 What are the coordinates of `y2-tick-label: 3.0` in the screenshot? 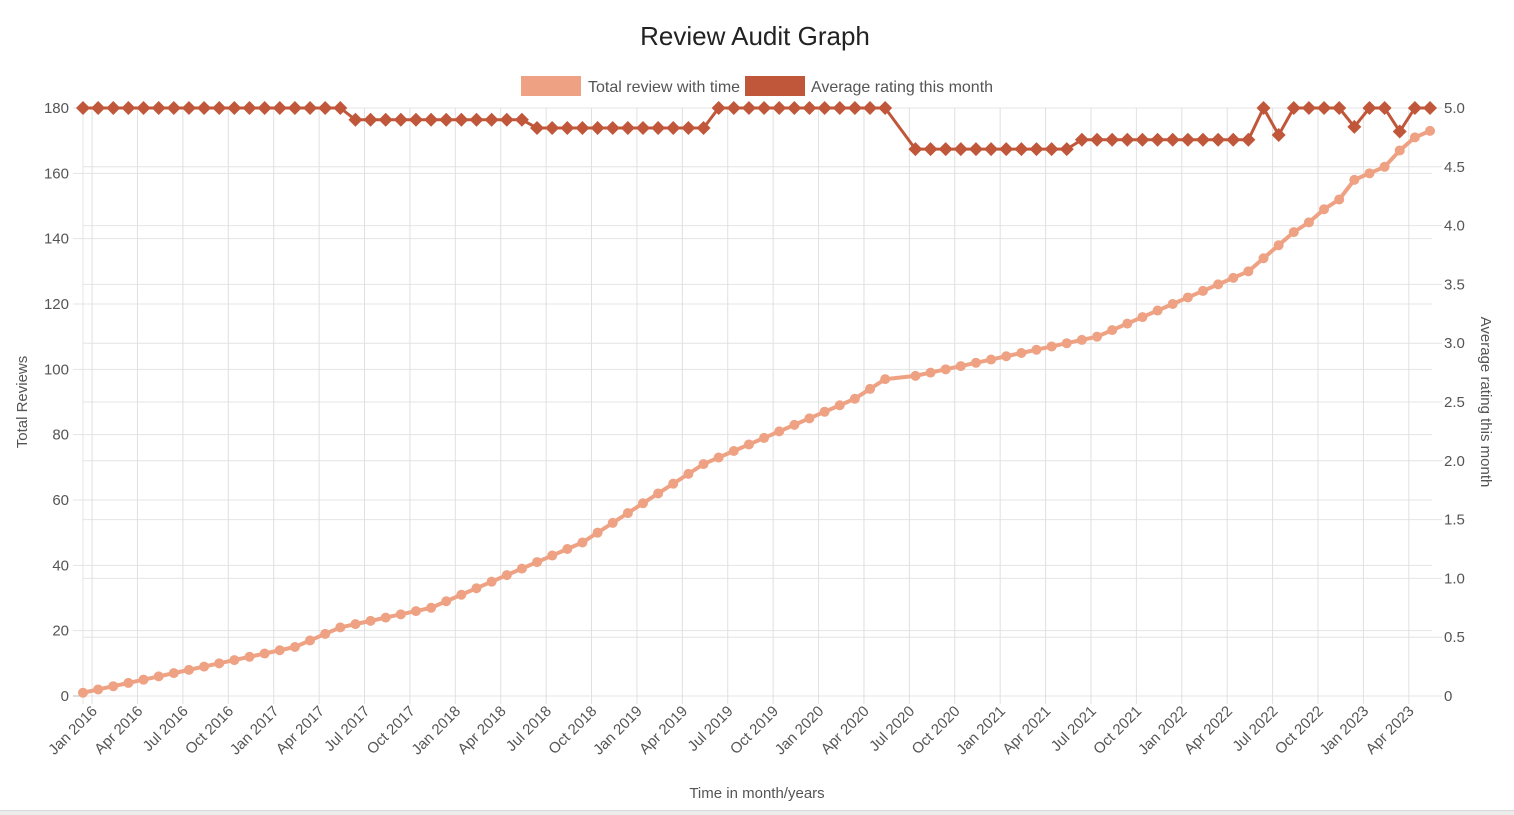 It's located at (1454, 343).